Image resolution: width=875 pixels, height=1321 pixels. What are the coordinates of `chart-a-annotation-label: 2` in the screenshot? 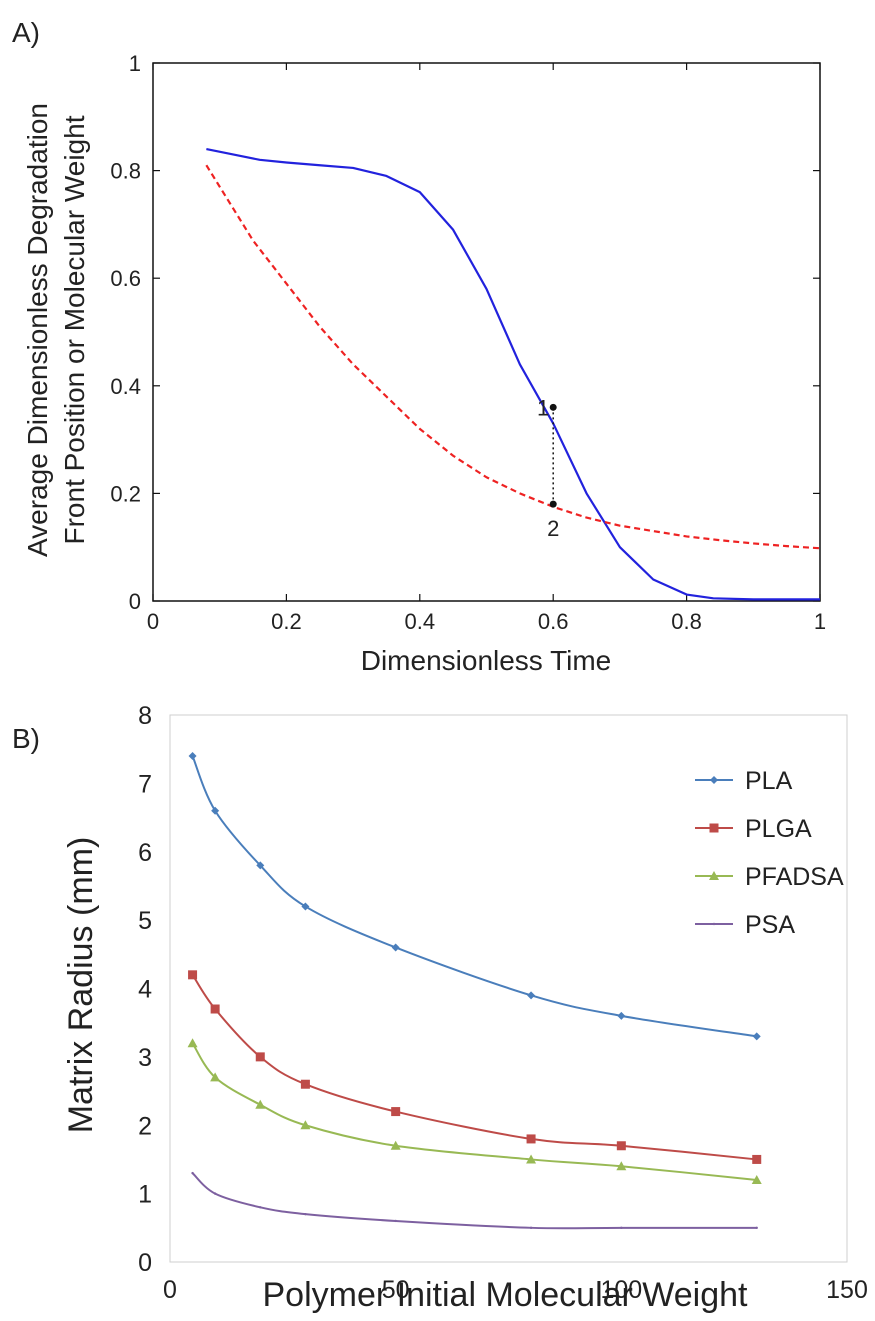 It's located at (553, 528).